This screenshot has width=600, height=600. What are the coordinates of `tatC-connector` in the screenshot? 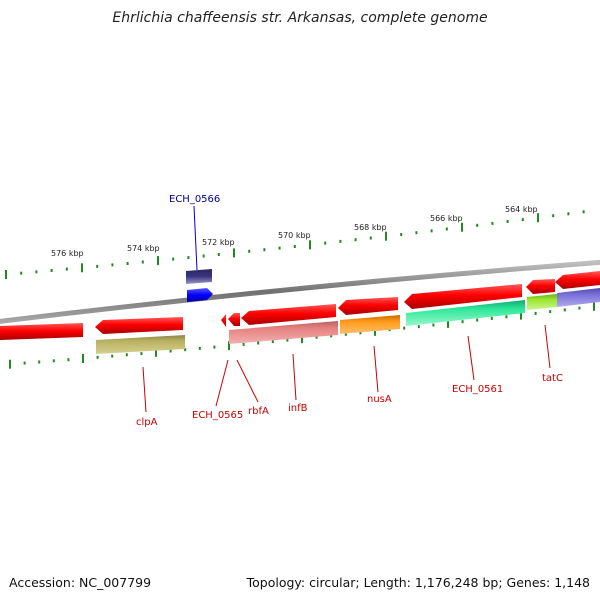 It's located at (547, 346).